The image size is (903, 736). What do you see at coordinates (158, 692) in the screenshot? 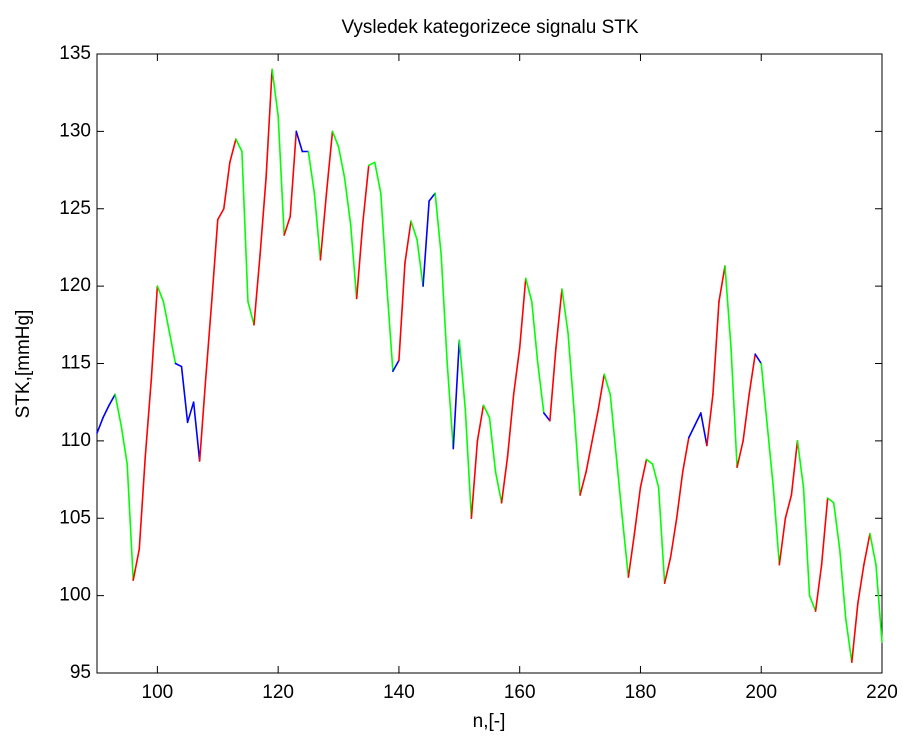
I see `x-tick-label: 100` at bounding box center [158, 692].